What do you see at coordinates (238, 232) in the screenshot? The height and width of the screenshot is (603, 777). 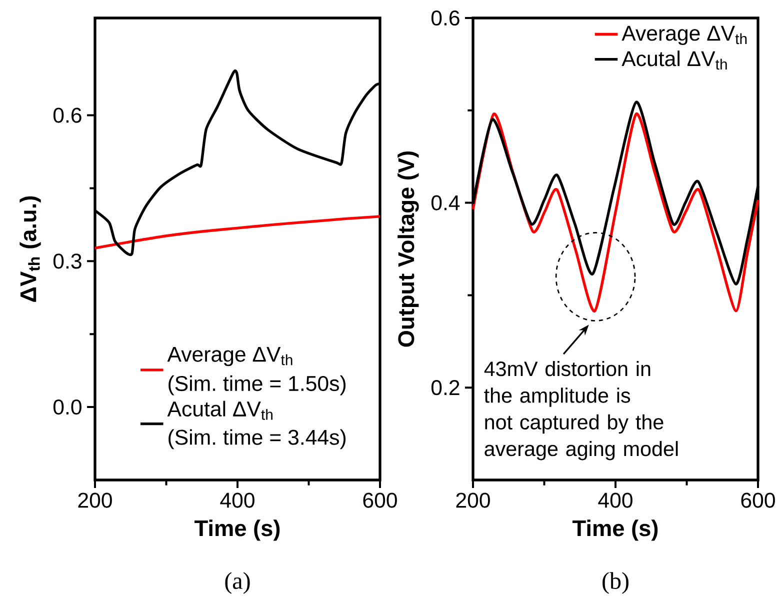 I see `line-series` at bounding box center [238, 232].